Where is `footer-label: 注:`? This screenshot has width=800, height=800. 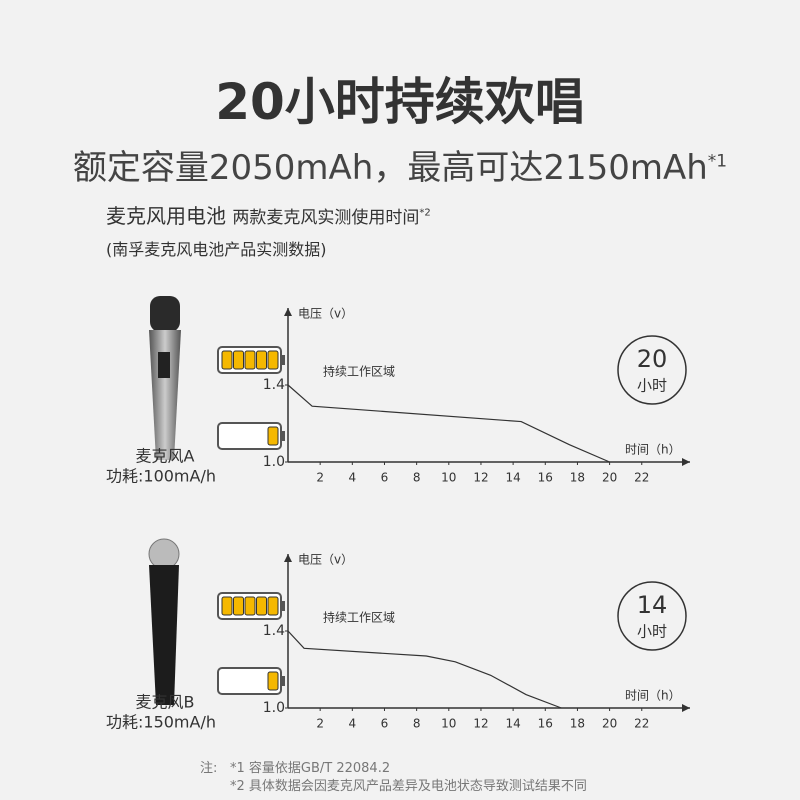 footer-label: 注: is located at coordinates (209, 768).